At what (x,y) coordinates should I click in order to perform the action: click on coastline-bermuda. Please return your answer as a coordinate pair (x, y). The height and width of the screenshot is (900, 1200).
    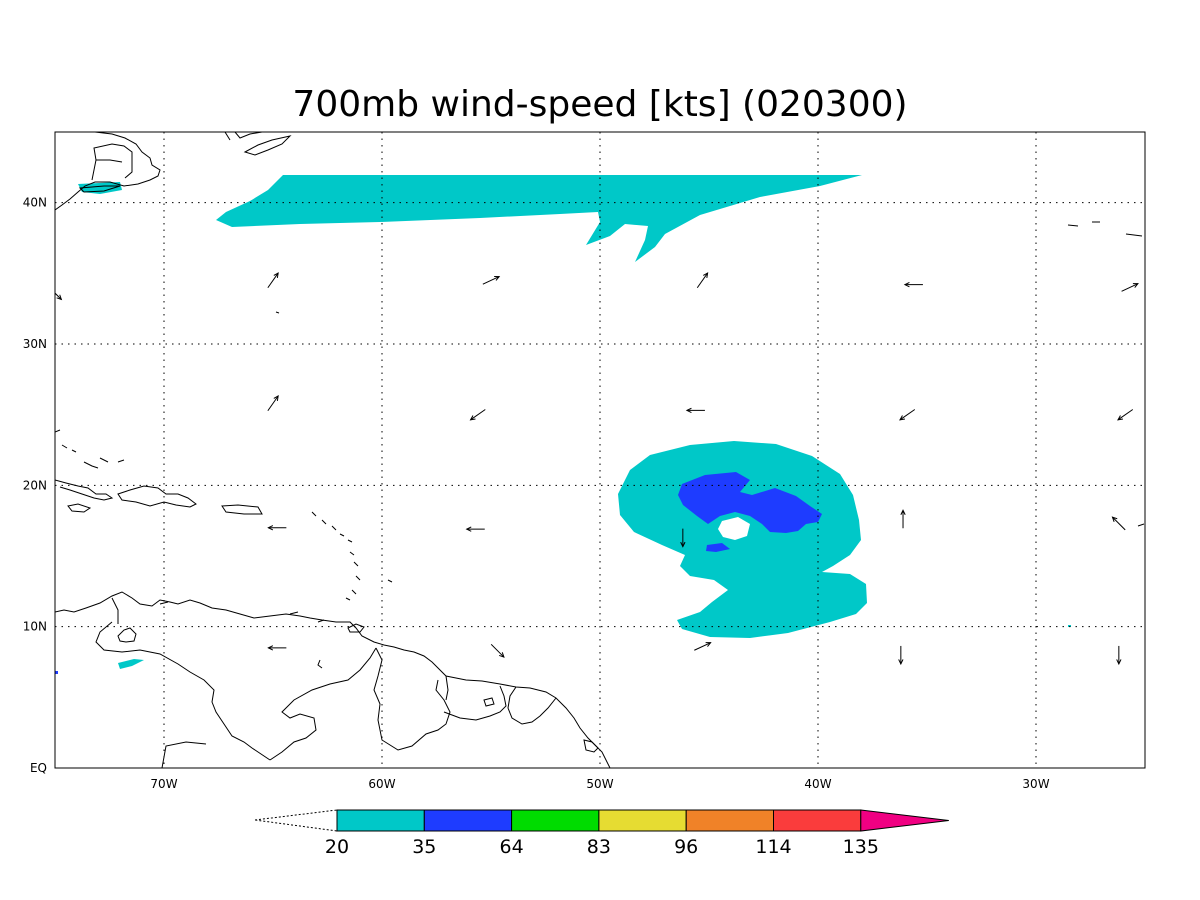
    Looking at the image, I should click on (277, 312).